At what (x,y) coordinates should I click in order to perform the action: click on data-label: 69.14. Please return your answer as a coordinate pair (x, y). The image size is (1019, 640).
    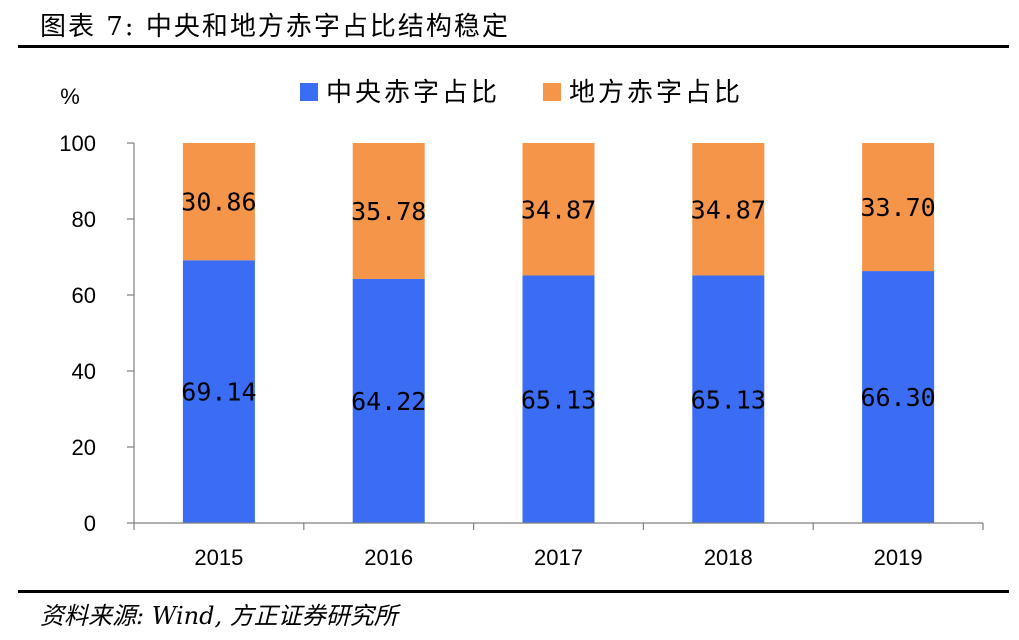
    Looking at the image, I should click on (218, 392).